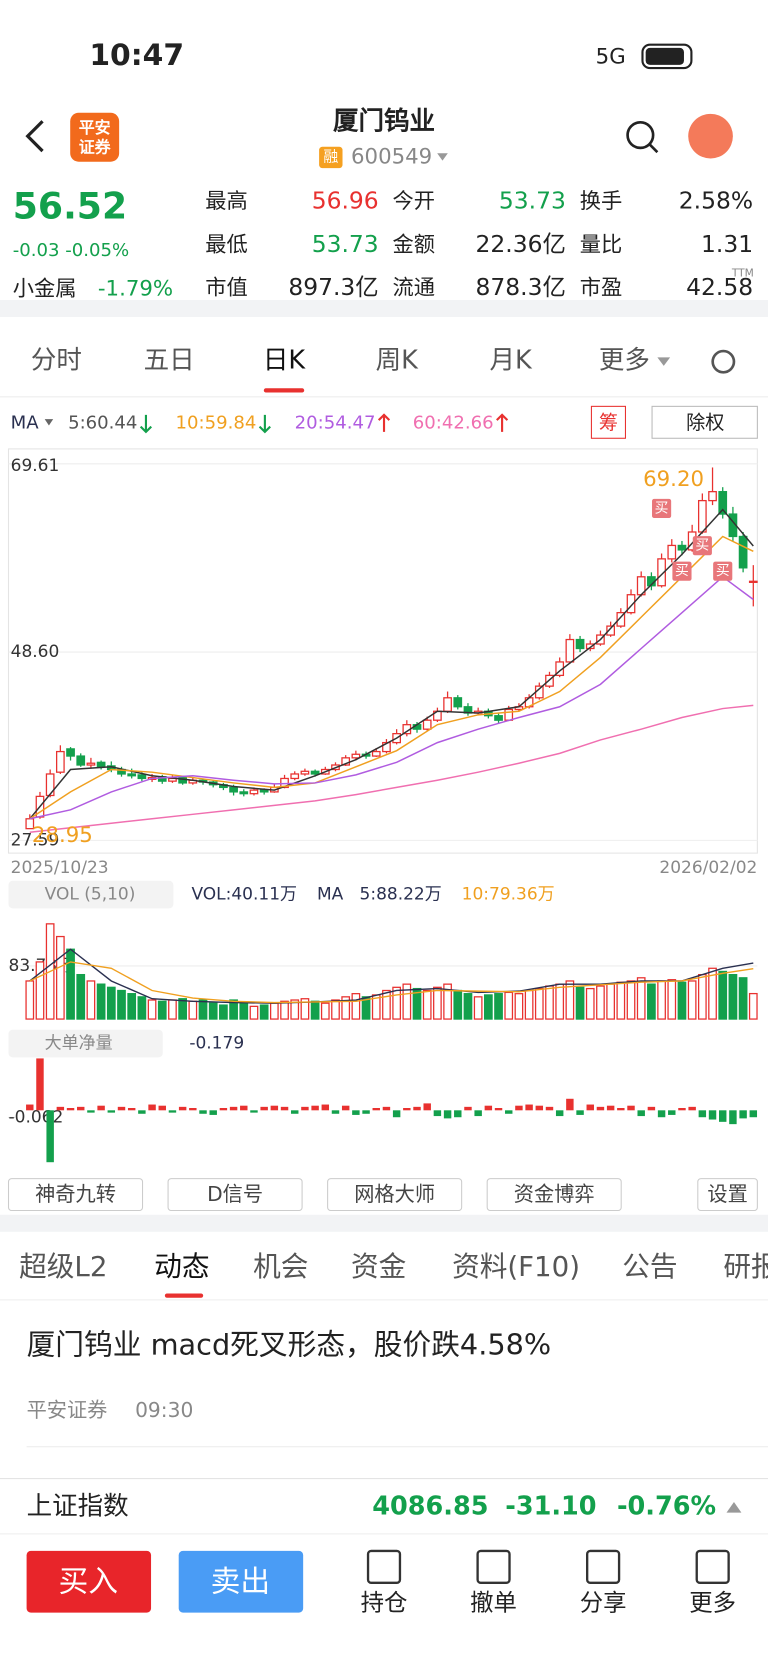 Image resolution: width=768 pixels, height=1673 pixels. I want to click on adjust-button, so click(704, 422).